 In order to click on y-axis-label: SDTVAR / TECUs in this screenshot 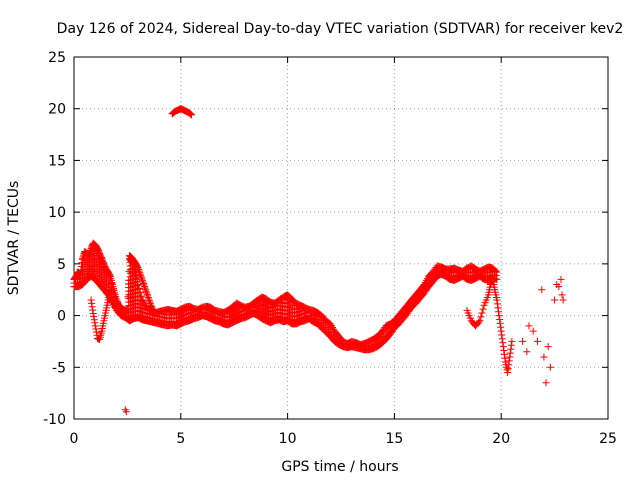, I will do `click(14, 238)`.